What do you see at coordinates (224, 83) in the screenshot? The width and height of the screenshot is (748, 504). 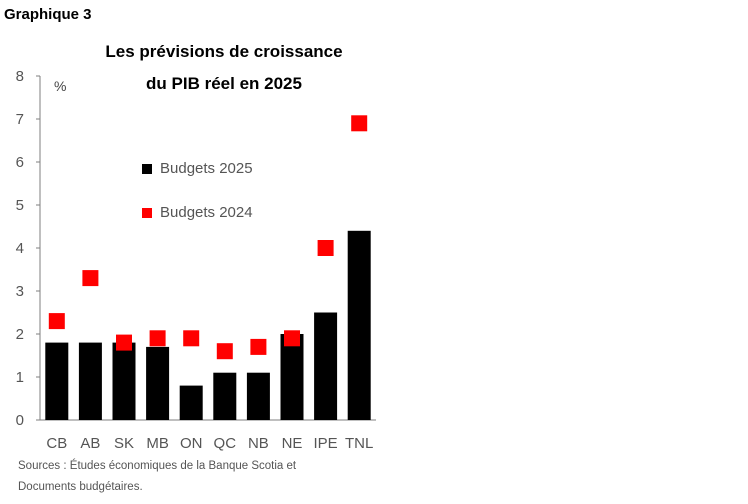 I see `chart-title-line-2: du PIB réel en 2025` at bounding box center [224, 83].